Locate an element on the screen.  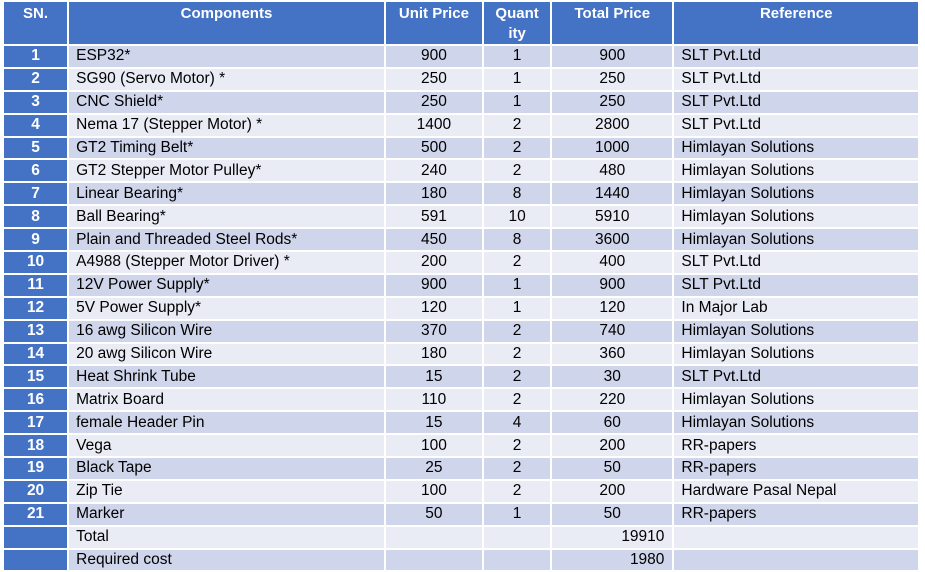
cell-component: Linear Bearing* is located at coordinates (226, 194).